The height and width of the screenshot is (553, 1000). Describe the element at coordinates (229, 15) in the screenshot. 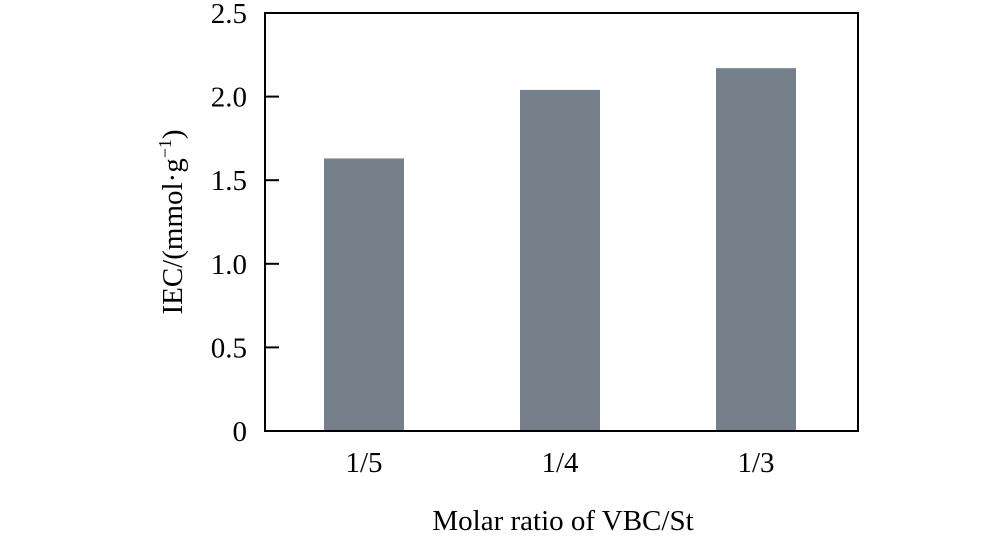

I see `y-tick-label: 2.5` at that location.